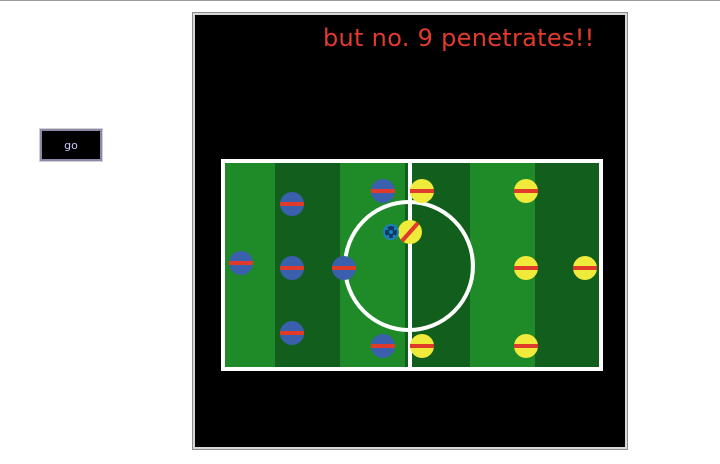 The height and width of the screenshot is (464, 720). What do you see at coordinates (391, 232) in the screenshot?
I see `soccer-ball-icon` at bounding box center [391, 232].